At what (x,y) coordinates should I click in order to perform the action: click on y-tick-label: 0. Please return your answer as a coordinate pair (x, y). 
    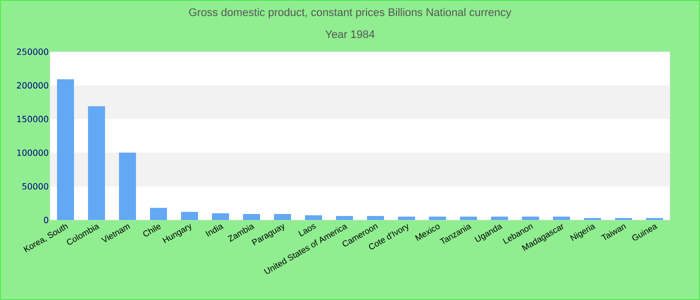
    Looking at the image, I should click on (46, 220).